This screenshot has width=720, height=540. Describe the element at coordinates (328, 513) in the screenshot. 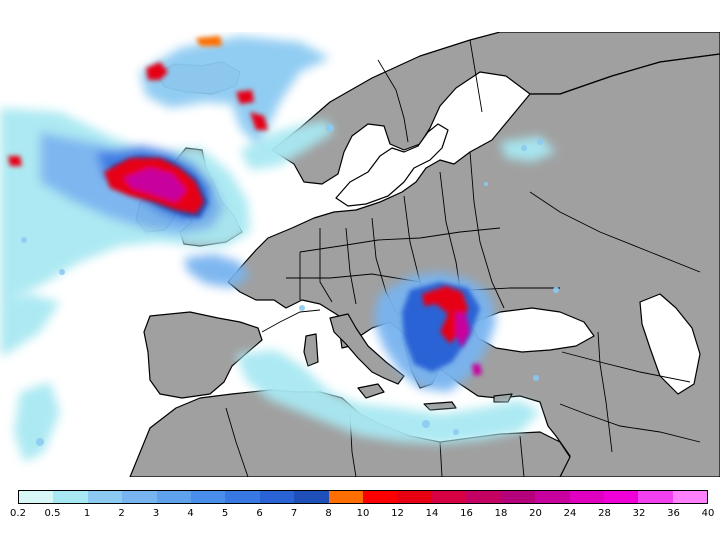

I see `legend-label: 8` at that location.